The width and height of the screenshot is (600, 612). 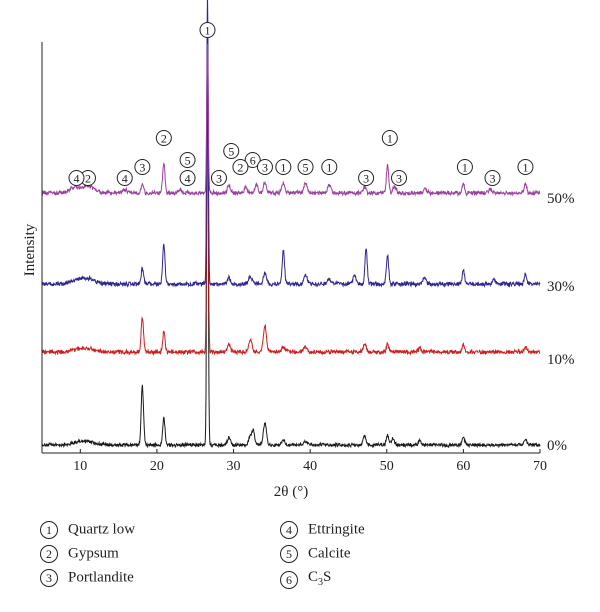 What do you see at coordinates (289, 580) in the screenshot?
I see `legend-number-badge: 6` at bounding box center [289, 580].